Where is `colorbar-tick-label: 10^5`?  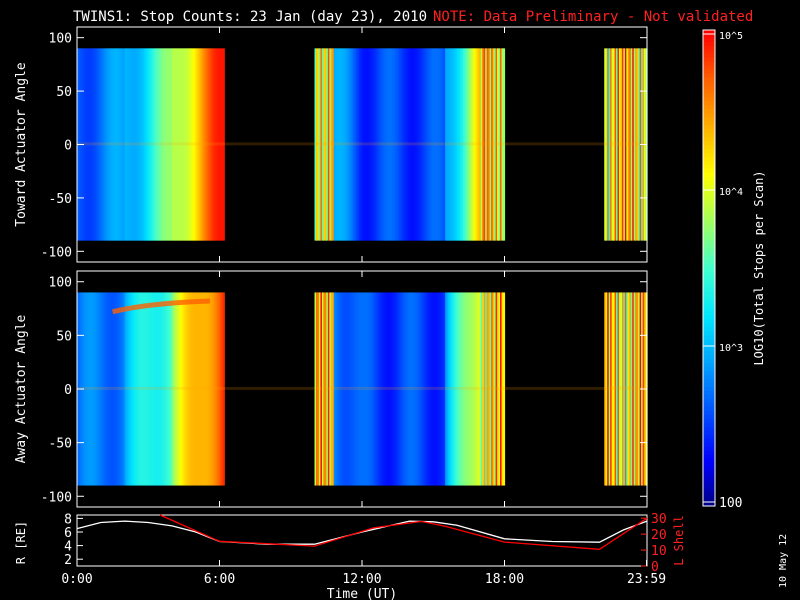 colorbar-tick-label: 10^5 is located at coordinates (731, 36).